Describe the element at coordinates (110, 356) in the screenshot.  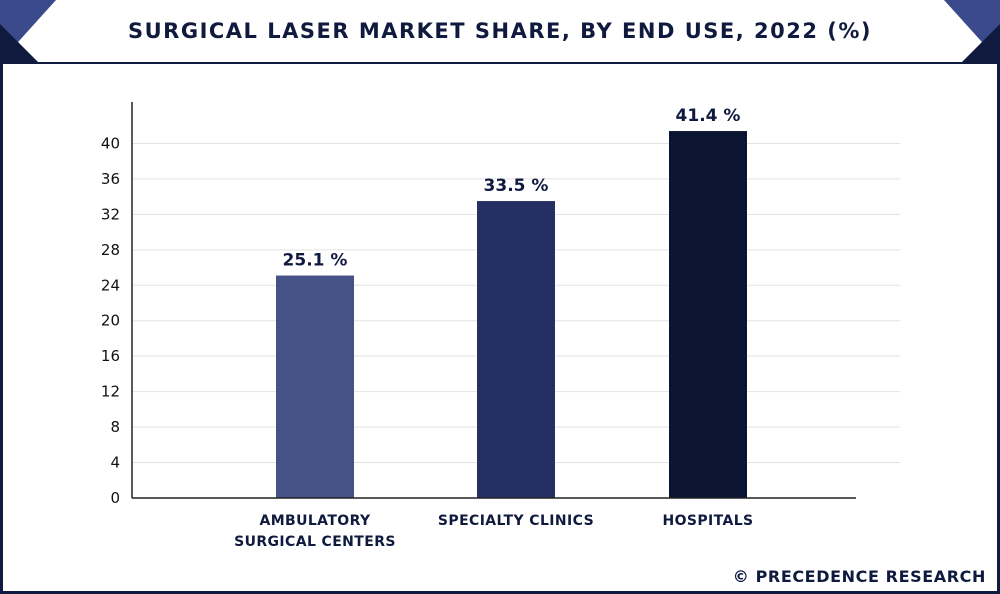
I see `y-tick-label: 16` at that location.